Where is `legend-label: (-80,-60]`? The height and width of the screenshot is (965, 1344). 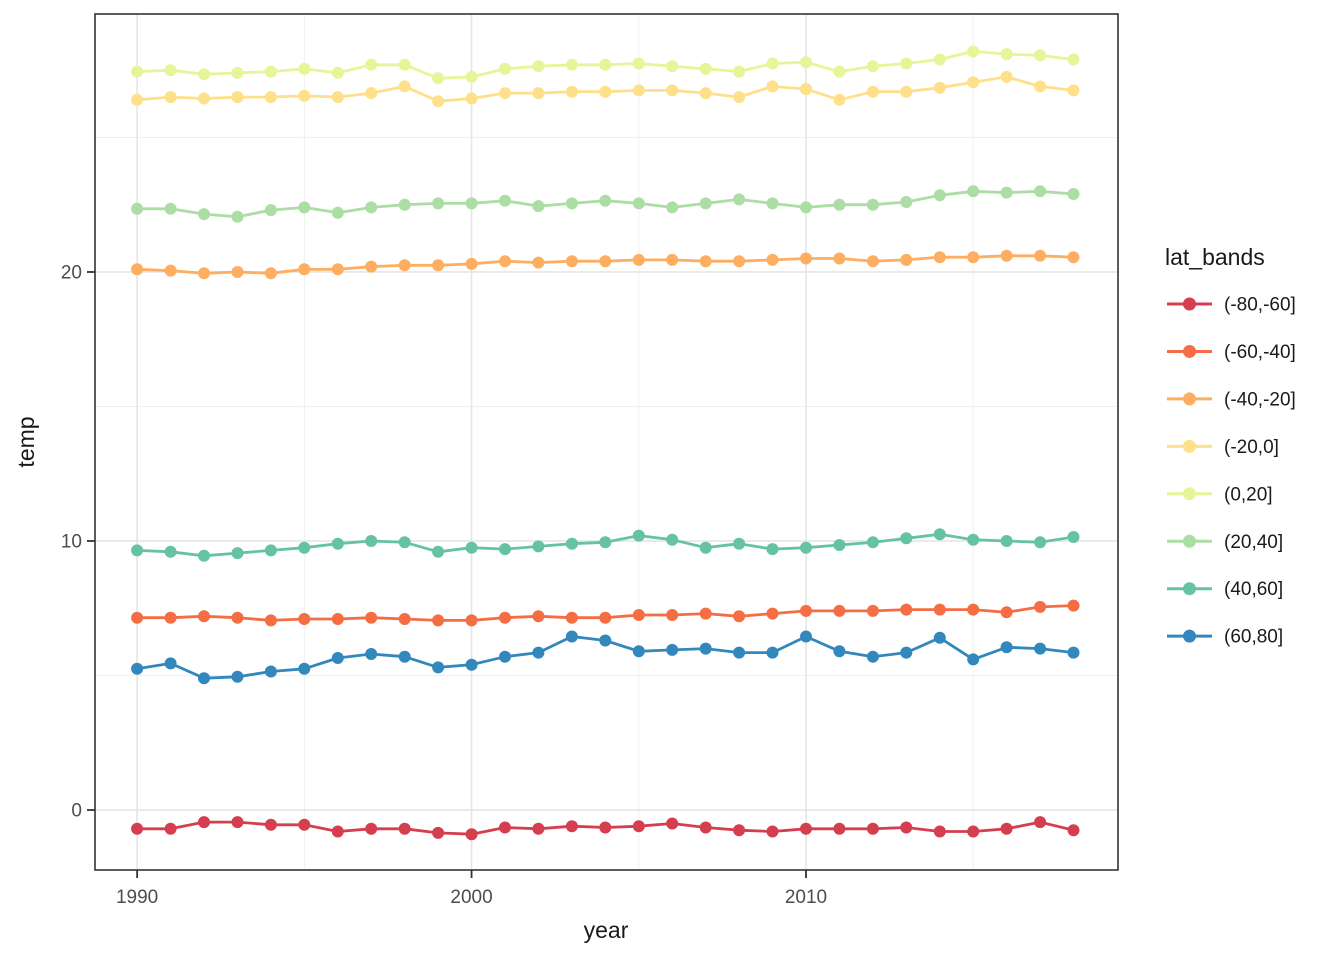 legend-label: (-80,-60] is located at coordinates (1260, 305).